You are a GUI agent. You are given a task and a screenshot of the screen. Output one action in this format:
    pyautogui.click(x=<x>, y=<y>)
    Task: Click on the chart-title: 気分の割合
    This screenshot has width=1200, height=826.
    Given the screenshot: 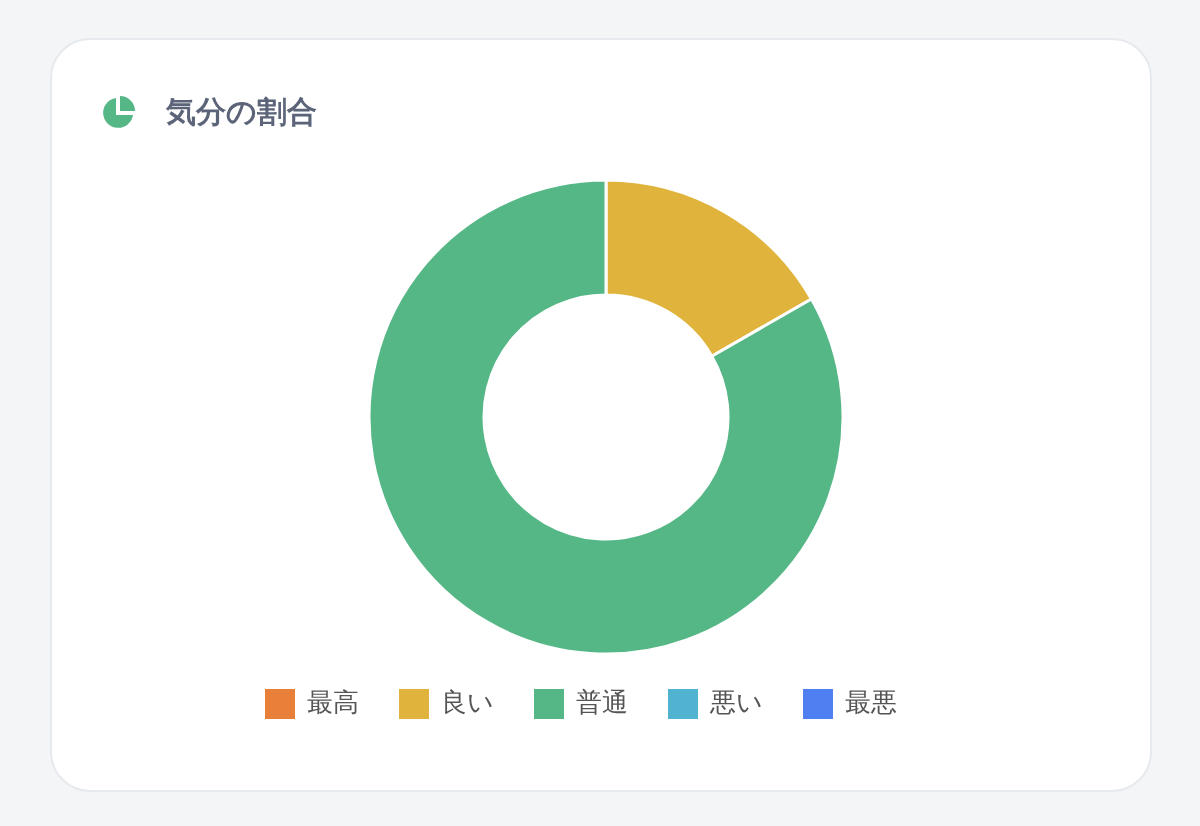 What is the action you would take?
    pyautogui.click(x=241, y=112)
    